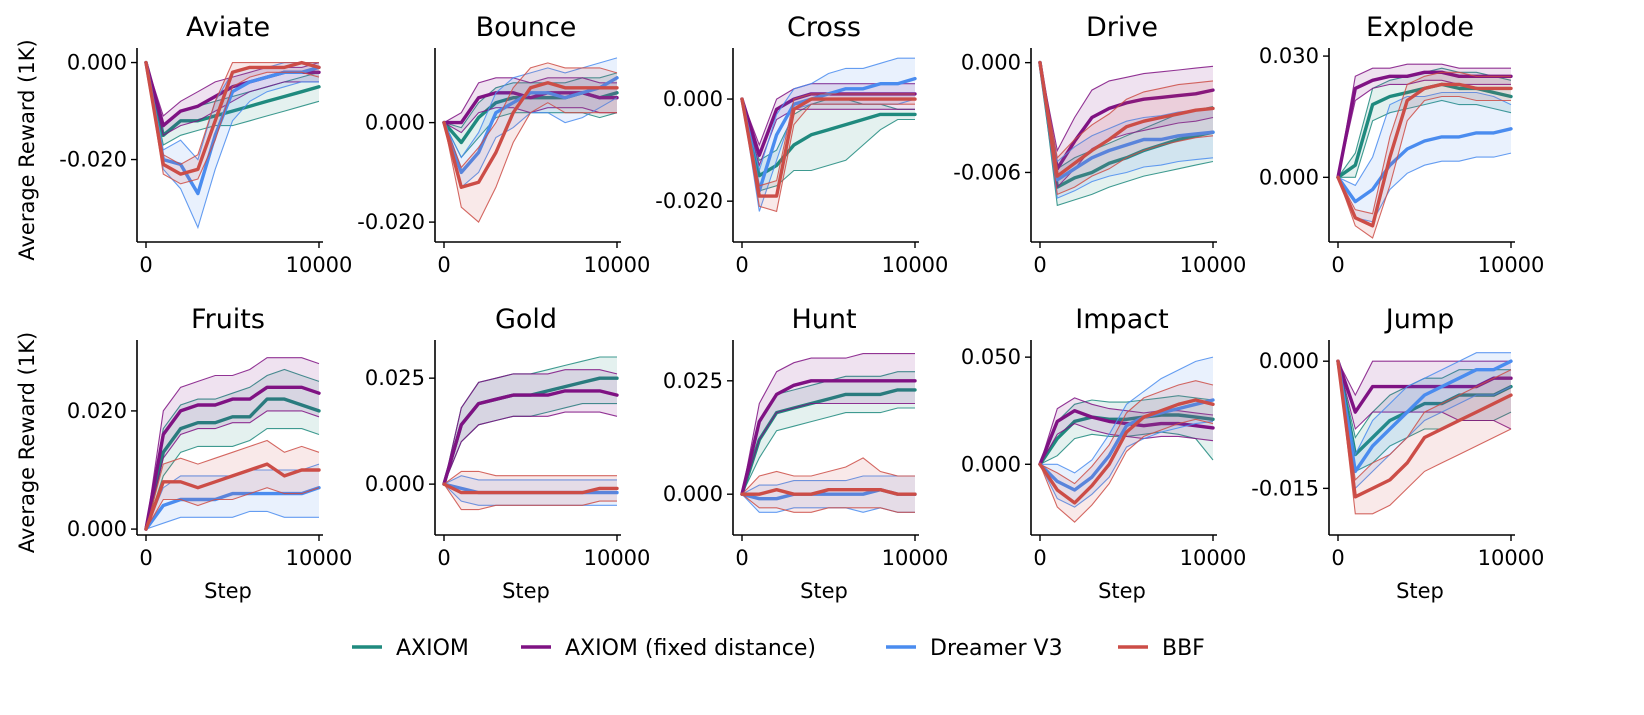 The height and width of the screenshot is (715, 1644). I want to click on legend-item-bbf: BBF, so click(1161, 648).